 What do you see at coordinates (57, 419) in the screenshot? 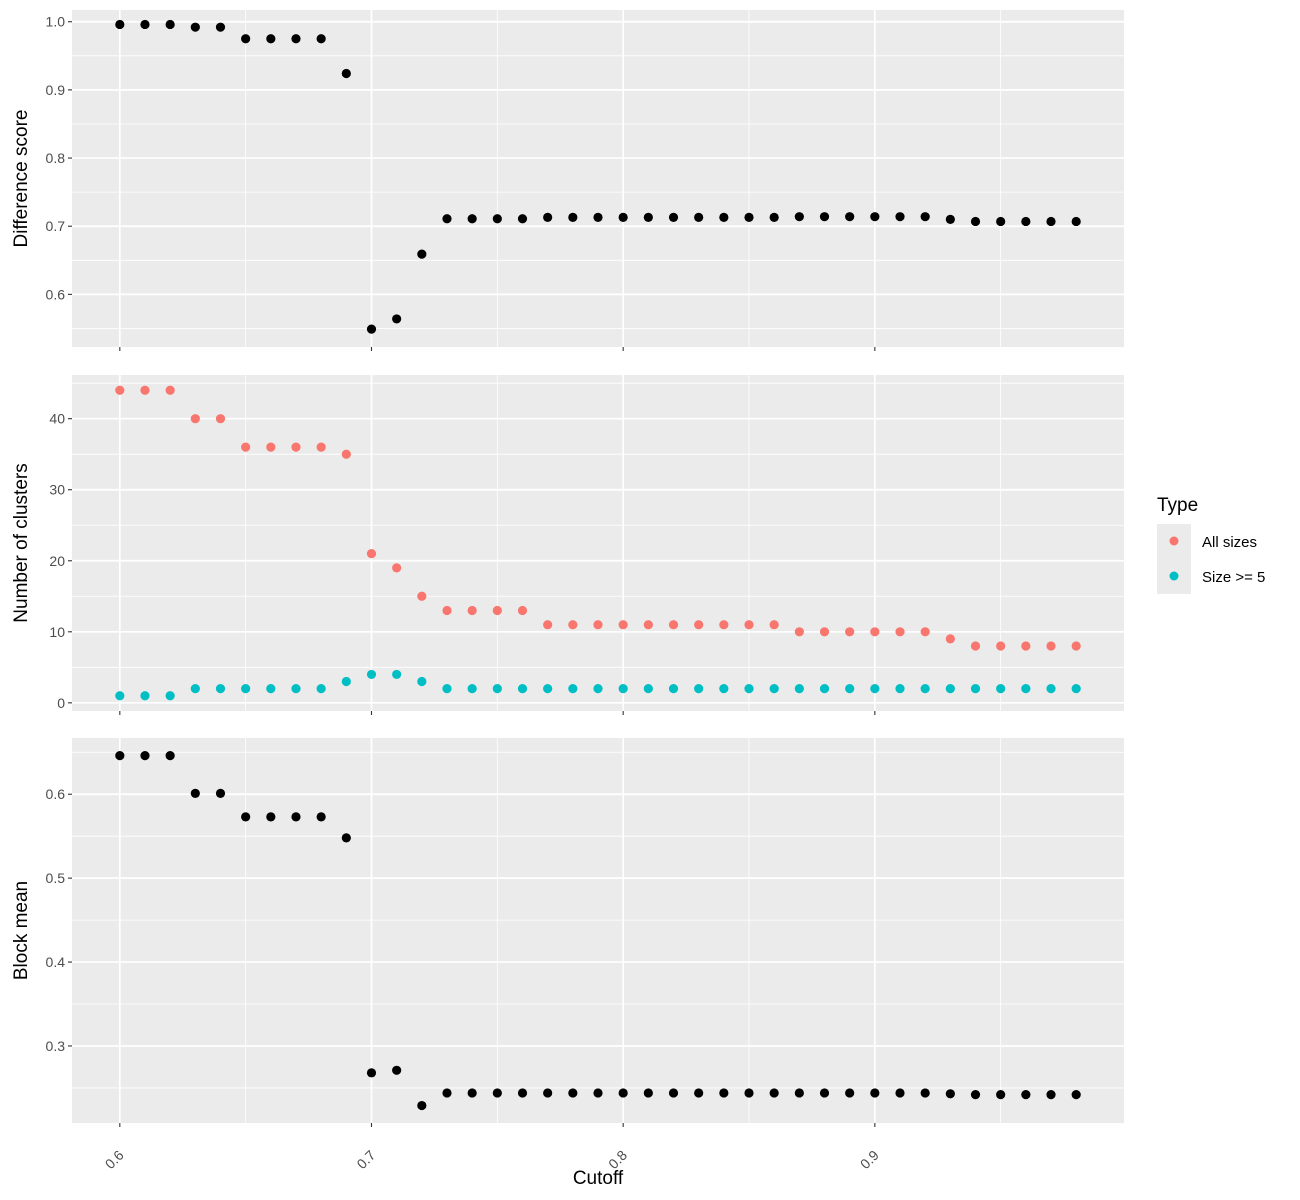
I see `y-tick-label: 40` at bounding box center [57, 419].